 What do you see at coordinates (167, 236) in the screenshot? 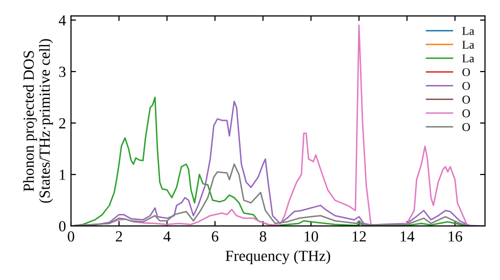
I see `x-tick-label: 4` at bounding box center [167, 236].